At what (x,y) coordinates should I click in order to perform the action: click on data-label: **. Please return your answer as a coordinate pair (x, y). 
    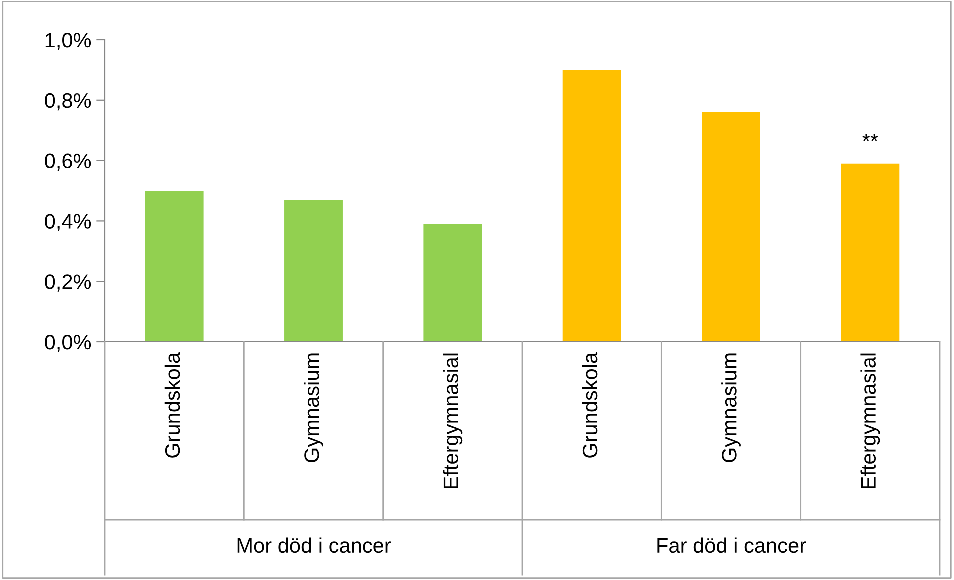
    Looking at the image, I should click on (870, 138).